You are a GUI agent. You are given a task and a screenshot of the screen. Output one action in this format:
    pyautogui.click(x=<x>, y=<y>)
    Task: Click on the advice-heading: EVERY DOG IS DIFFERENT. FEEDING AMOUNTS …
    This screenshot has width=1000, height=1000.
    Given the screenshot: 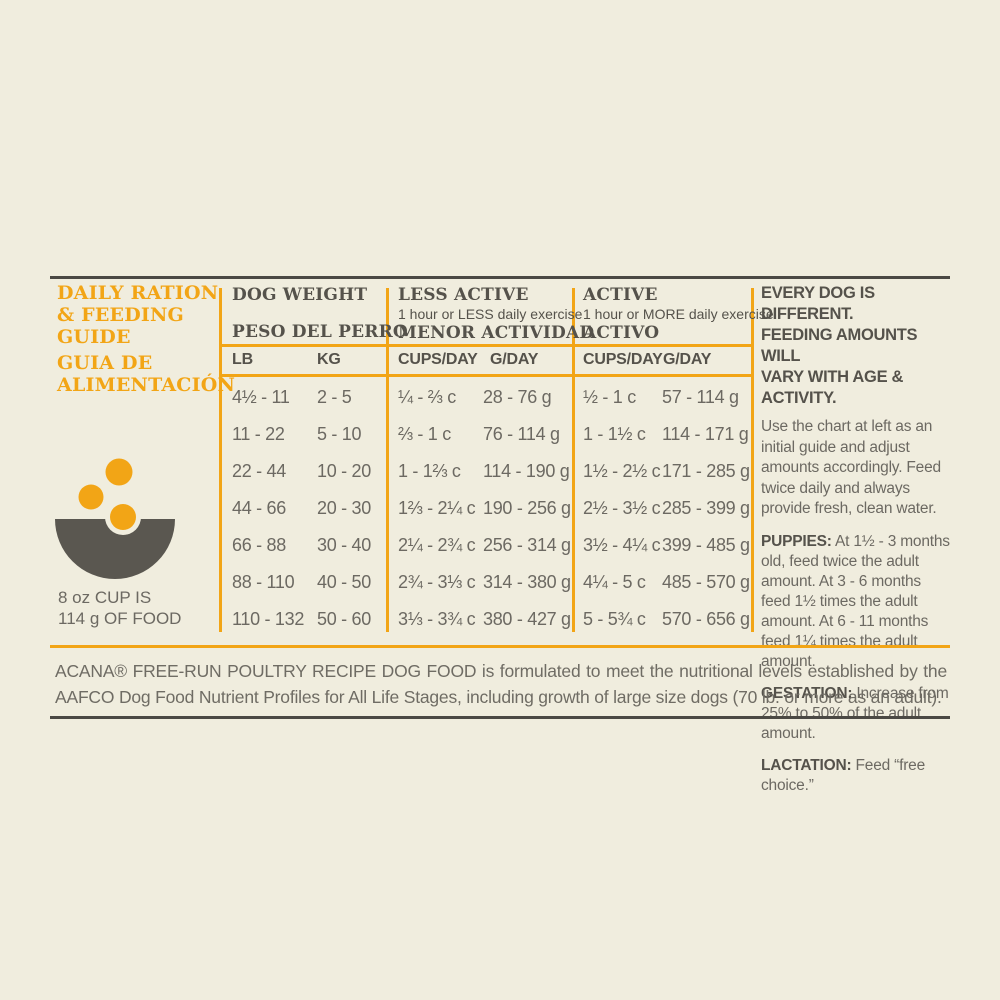 What is the action you would take?
    pyautogui.click(x=839, y=345)
    